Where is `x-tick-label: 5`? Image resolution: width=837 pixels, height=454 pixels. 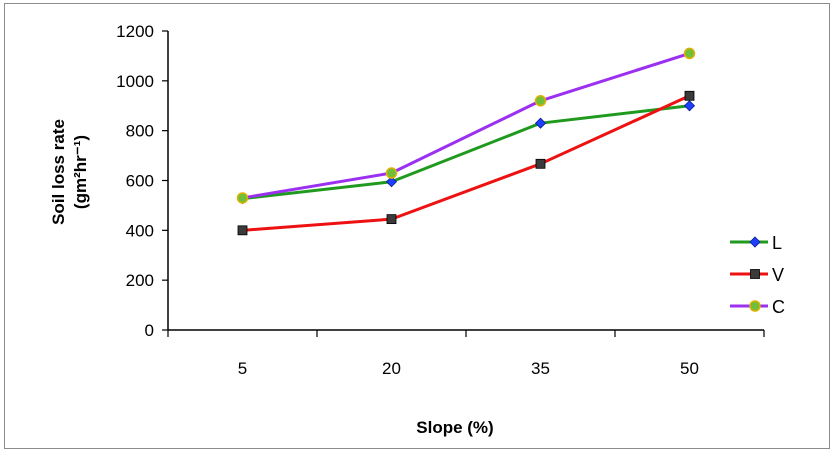
x-tick-label: 5 is located at coordinates (242, 368).